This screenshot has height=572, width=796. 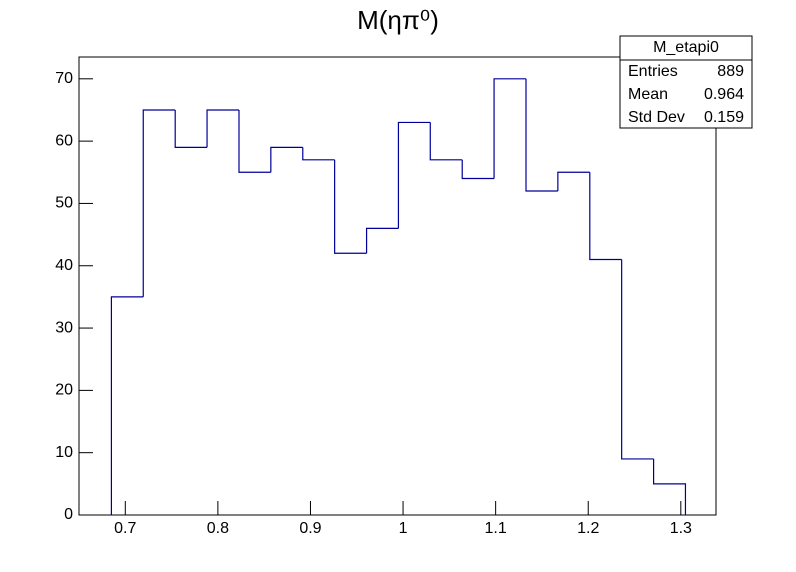 I want to click on x-tick-label: 0.9, so click(x=310, y=528).